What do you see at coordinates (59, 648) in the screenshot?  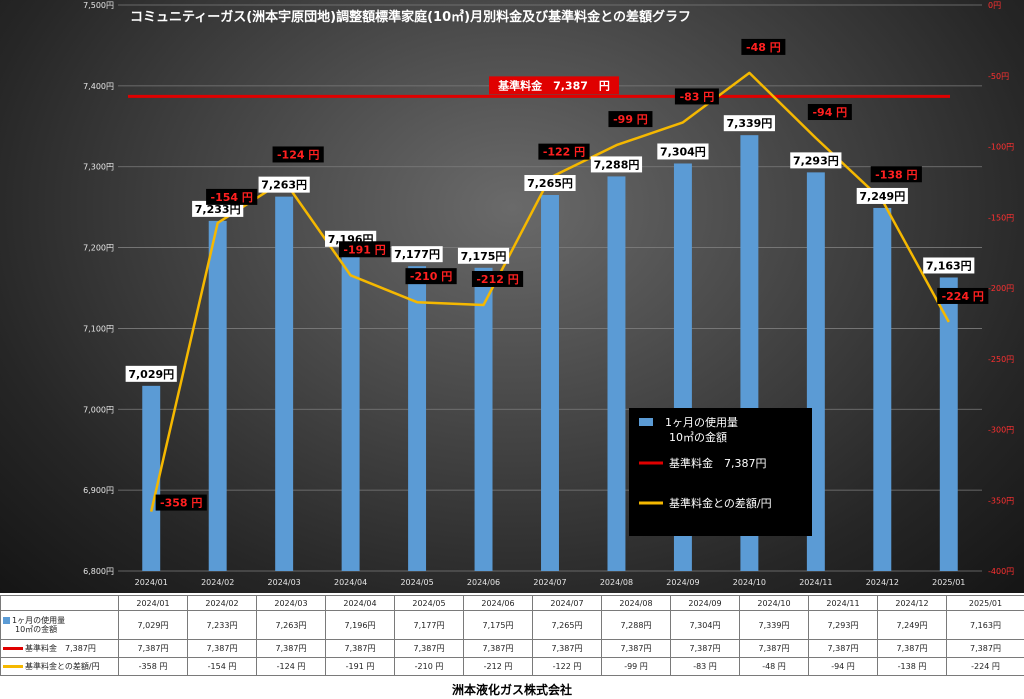 I see `table-row-header: 基準料金 7,387円` at bounding box center [59, 648].